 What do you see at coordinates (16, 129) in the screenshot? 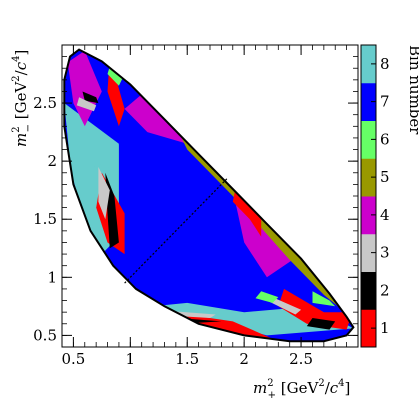
I see `y-label-sup: 2` at bounding box center [16, 129].